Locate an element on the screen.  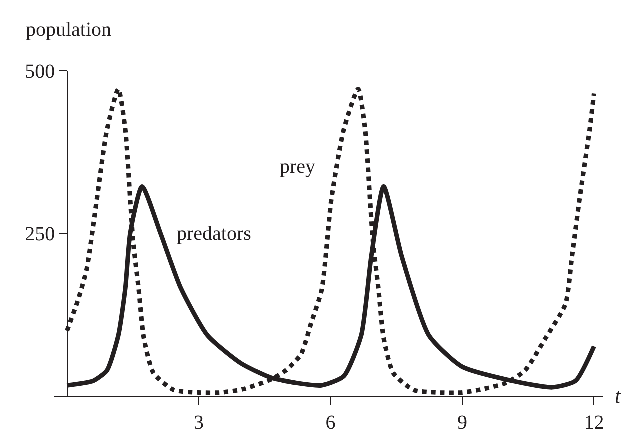
x-tick-label: 6 is located at coordinates (331, 423).